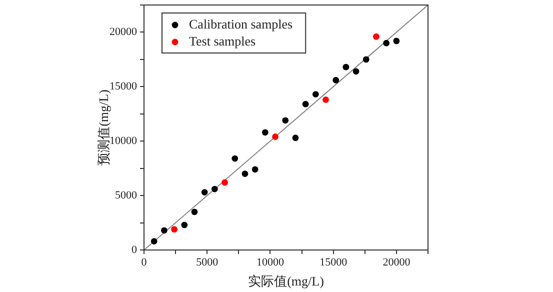  What do you see at coordinates (126, 195) in the screenshot?
I see `y-tick-label: 5000` at bounding box center [126, 195].